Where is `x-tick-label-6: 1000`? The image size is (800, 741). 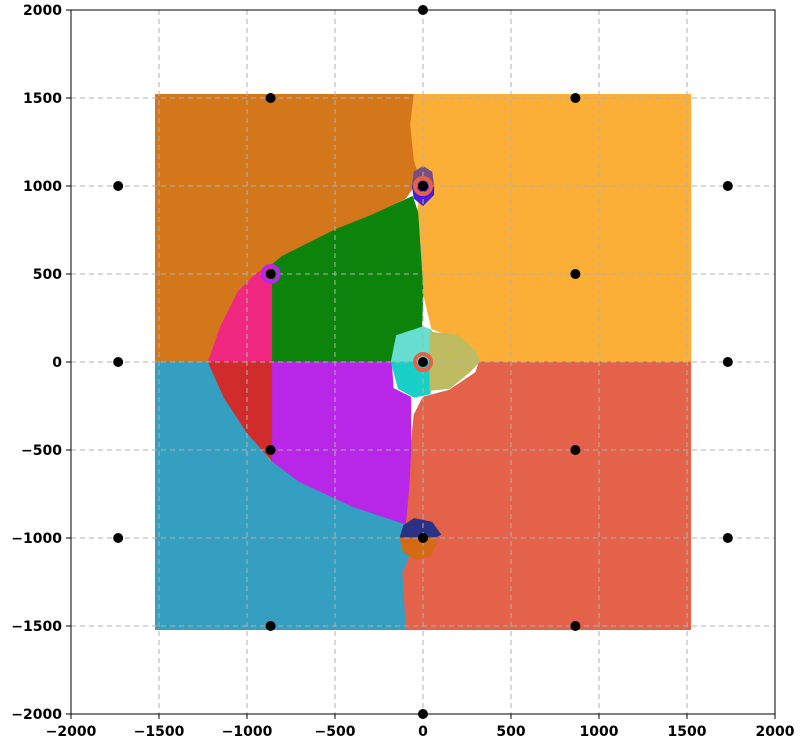 x-tick-label-6: 1000 is located at coordinates (599, 732).